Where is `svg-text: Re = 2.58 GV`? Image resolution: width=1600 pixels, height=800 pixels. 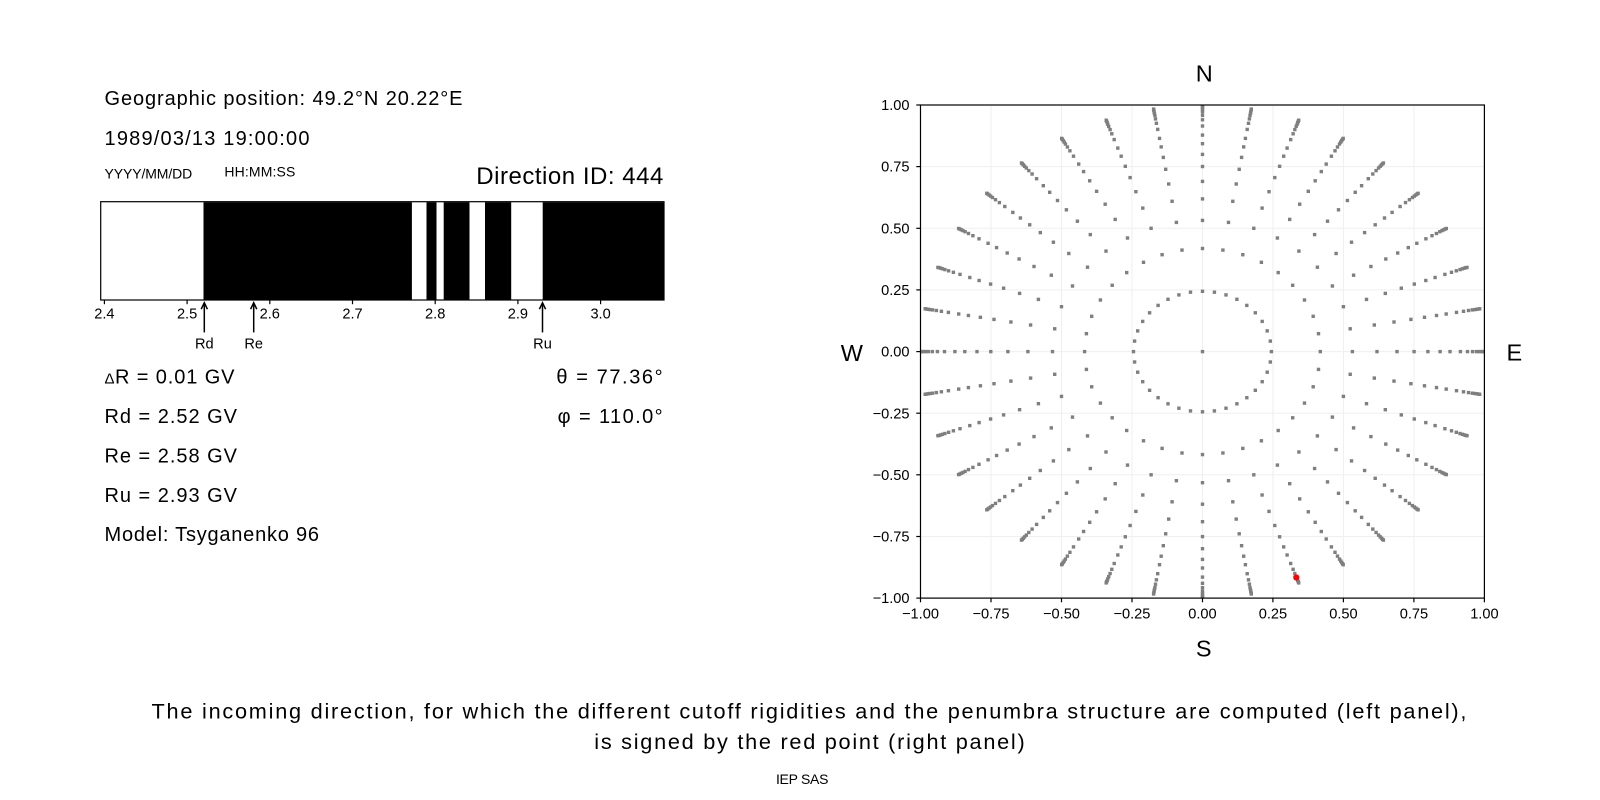 svg-text: Re = 2.58 GV is located at coordinates (171, 456).